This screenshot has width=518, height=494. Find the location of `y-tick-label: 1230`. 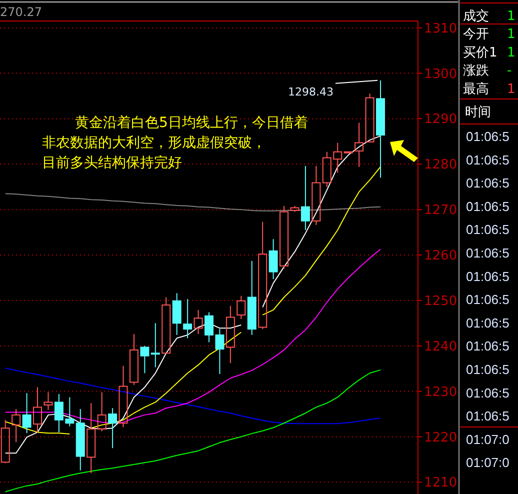

y-tick-label: 1230 is located at coordinates (441, 392).